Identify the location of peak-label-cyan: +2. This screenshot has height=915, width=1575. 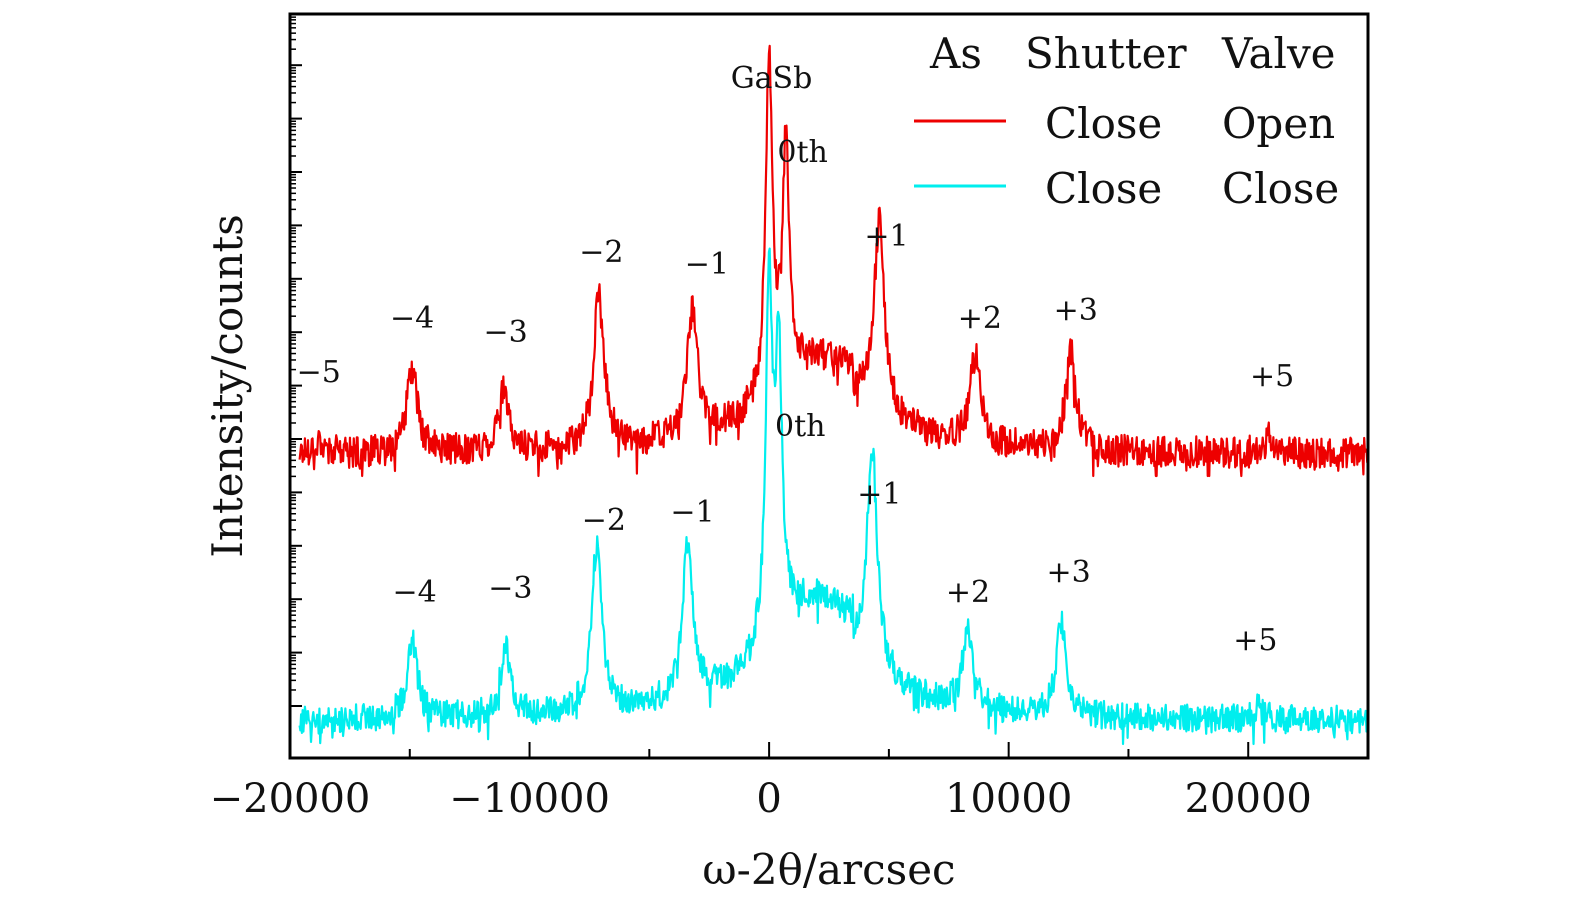
(968, 592).